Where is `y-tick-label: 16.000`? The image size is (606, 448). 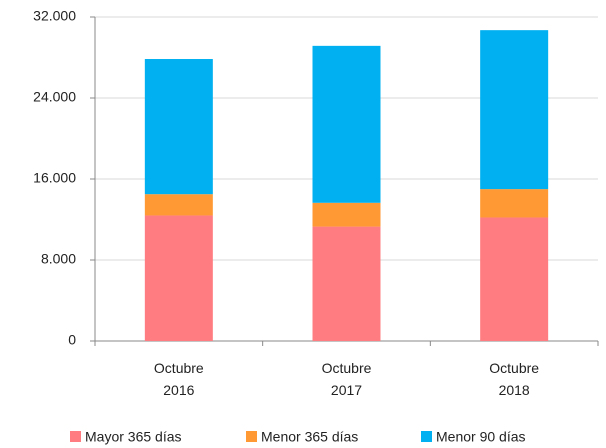 y-tick-label: 16.000 is located at coordinates (54, 178).